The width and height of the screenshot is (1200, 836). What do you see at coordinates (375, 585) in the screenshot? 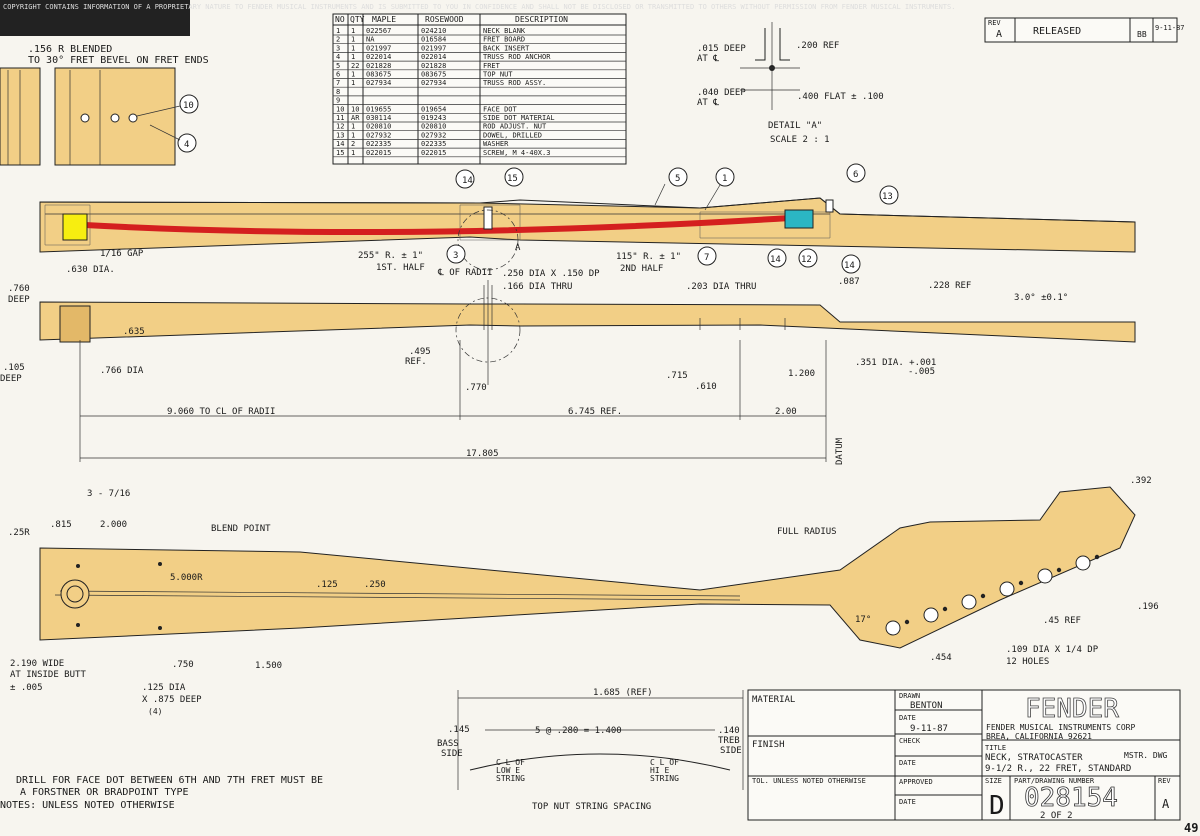
I see `plan-d250: .250` at bounding box center [375, 585].